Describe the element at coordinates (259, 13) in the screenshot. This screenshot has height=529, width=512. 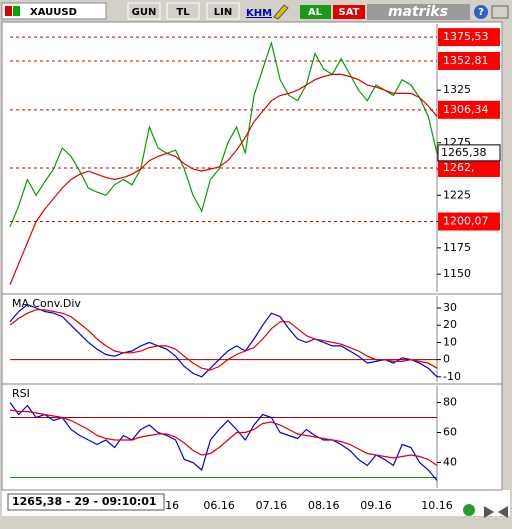
I see `button-label: KHM` at that location.